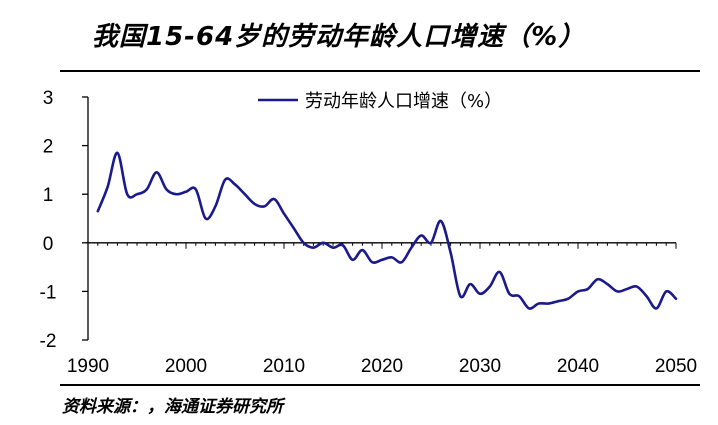 This screenshot has height=425, width=718. I want to click on x-tick-label: 2040, so click(578, 366).